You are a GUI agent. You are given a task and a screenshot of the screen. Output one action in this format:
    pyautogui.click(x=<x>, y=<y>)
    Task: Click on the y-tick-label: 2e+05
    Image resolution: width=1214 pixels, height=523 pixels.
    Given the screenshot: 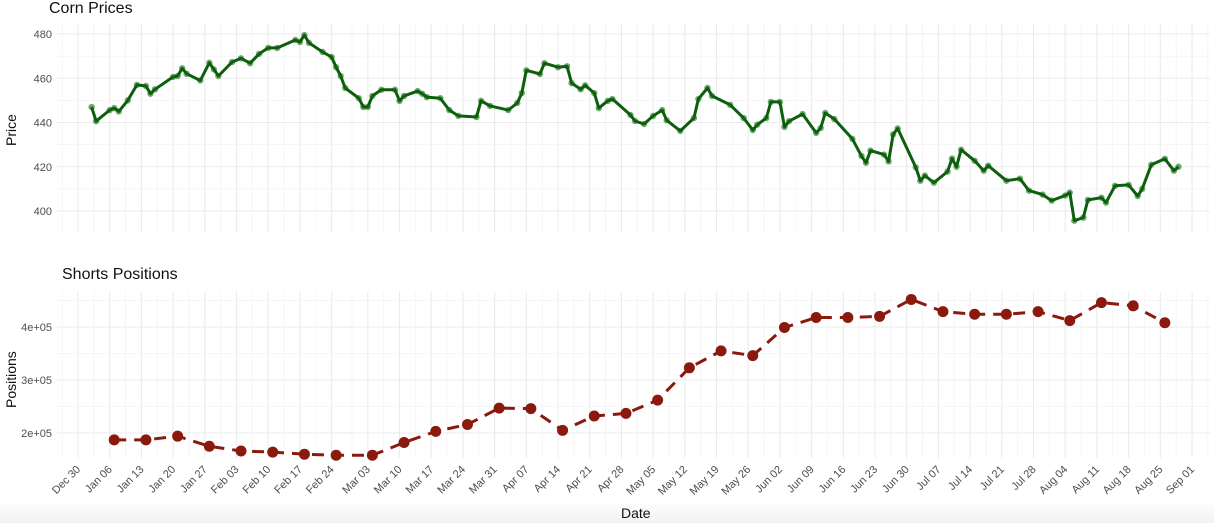 What is the action you would take?
    pyautogui.click(x=36, y=434)
    